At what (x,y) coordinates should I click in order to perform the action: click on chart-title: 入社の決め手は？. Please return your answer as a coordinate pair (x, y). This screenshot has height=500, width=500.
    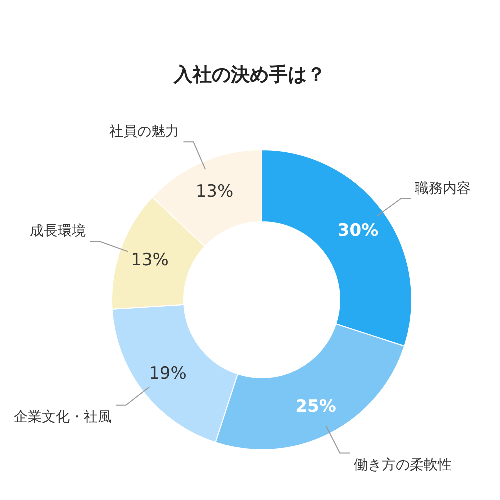
    Looking at the image, I should click on (249, 75).